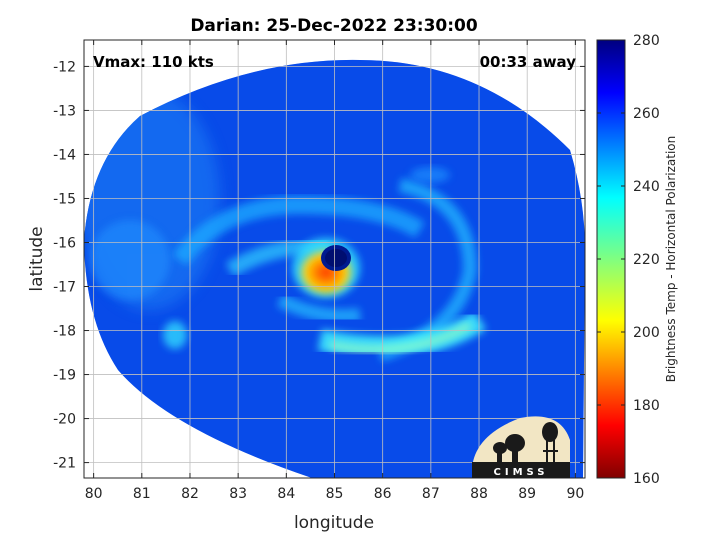 This screenshot has height=544, width=720. What do you see at coordinates (64, 111) in the screenshot?
I see `y-tick-label: -13` at bounding box center [64, 111].